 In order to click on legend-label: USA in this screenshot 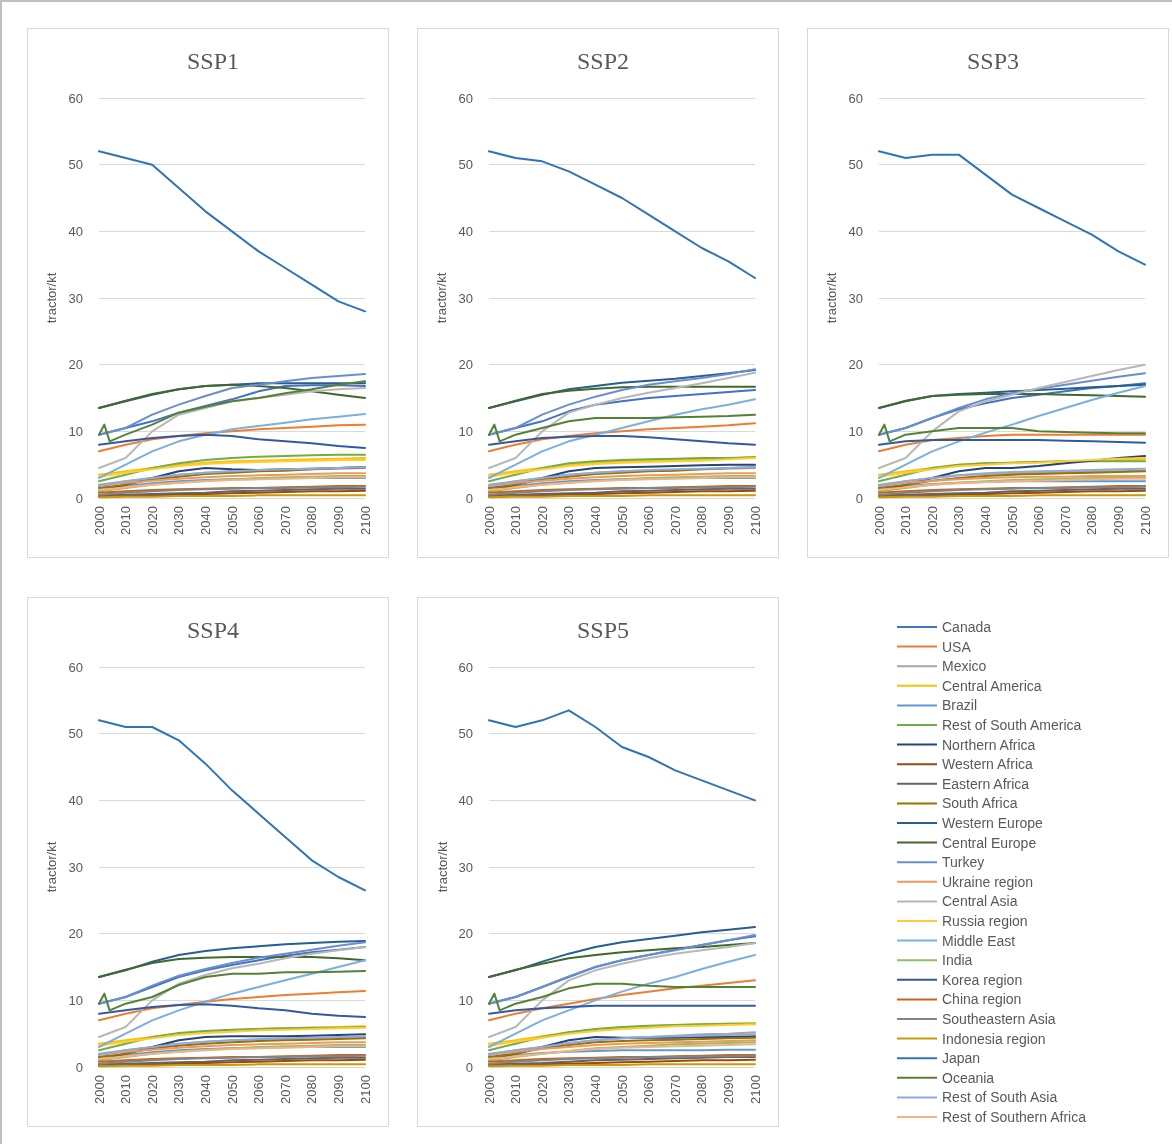, I will do `click(957, 646)`.